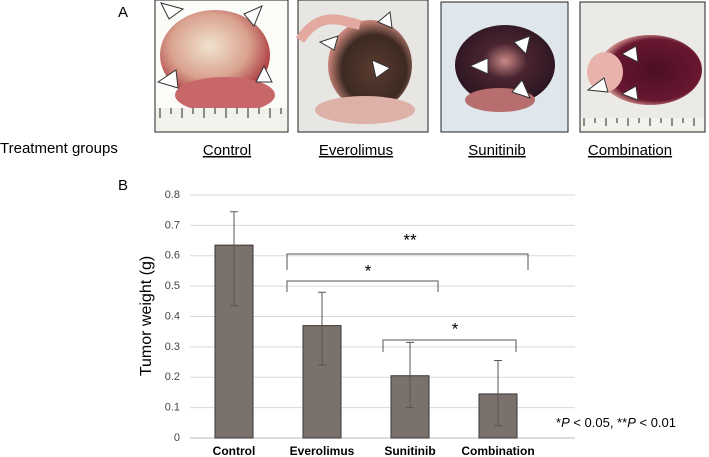 This screenshot has height=457, width=709. Describe the element at coordinates (59, 148) in the screenshot. I see `row-label: Treatment groups` at that location.